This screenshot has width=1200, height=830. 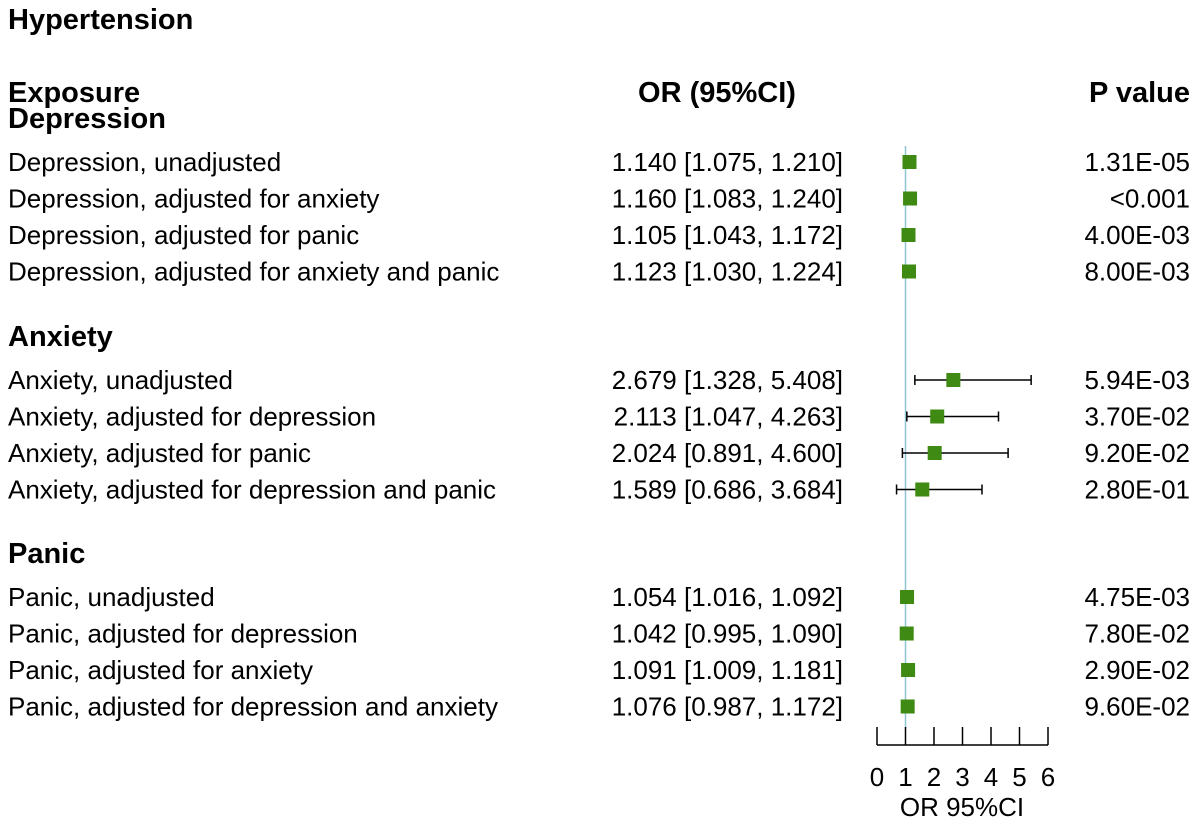 I want to click on p-value: 4.75E-03, so click(x=1137, y=597).